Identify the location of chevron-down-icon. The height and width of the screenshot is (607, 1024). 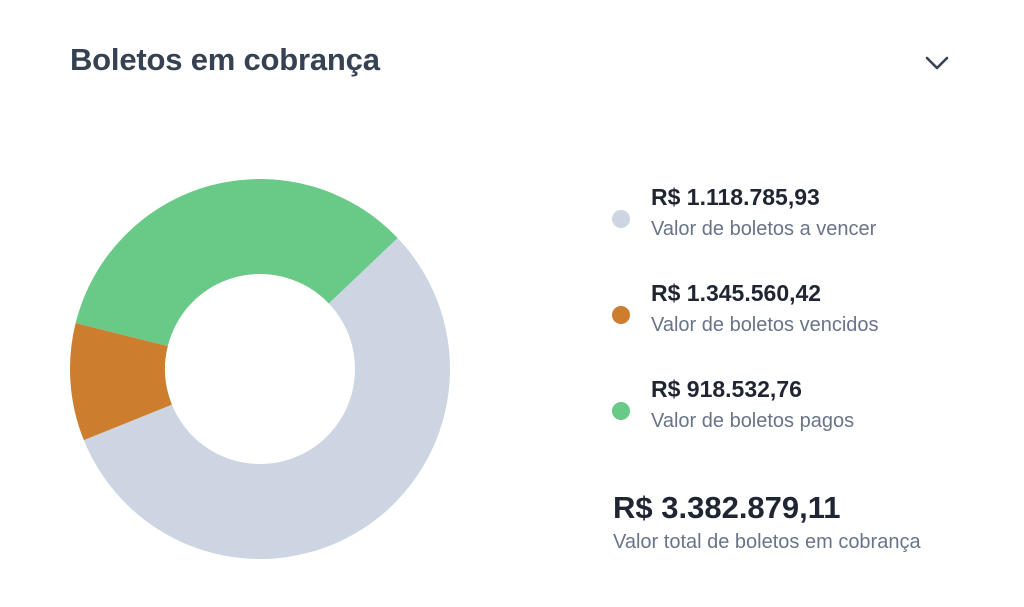
(937, 63).